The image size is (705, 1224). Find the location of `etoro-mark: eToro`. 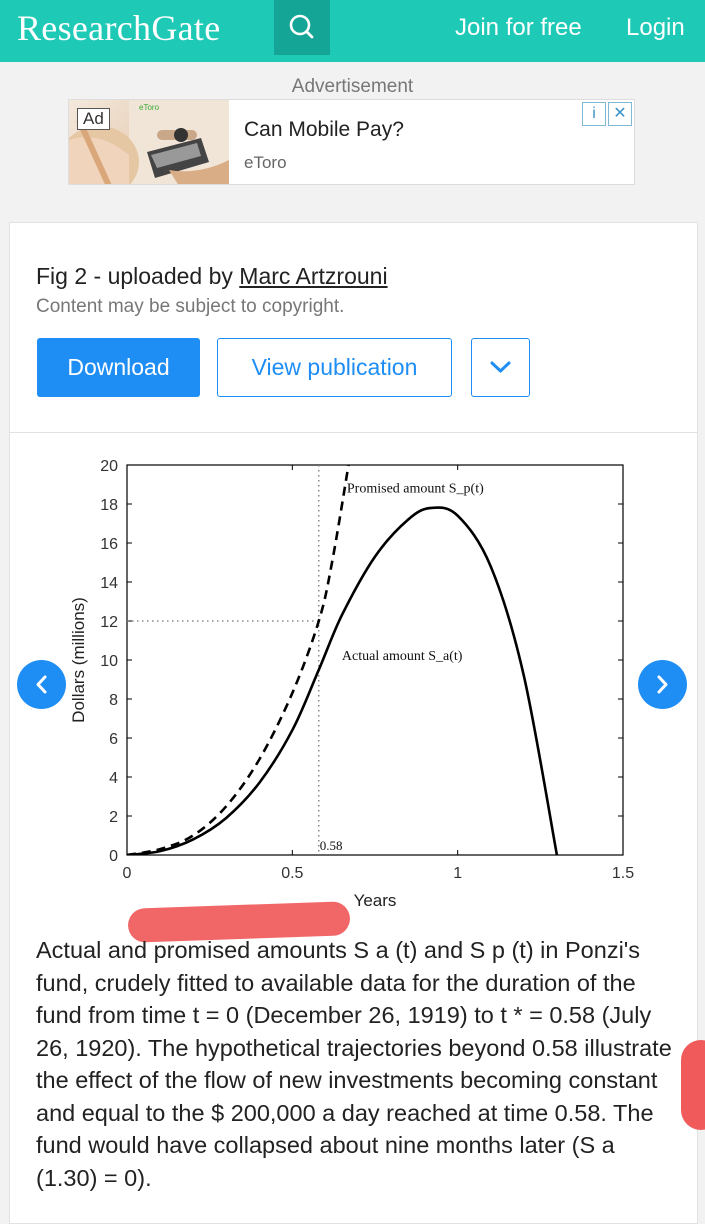

etoro-mark: eToro is located at coordinates (149, 107).